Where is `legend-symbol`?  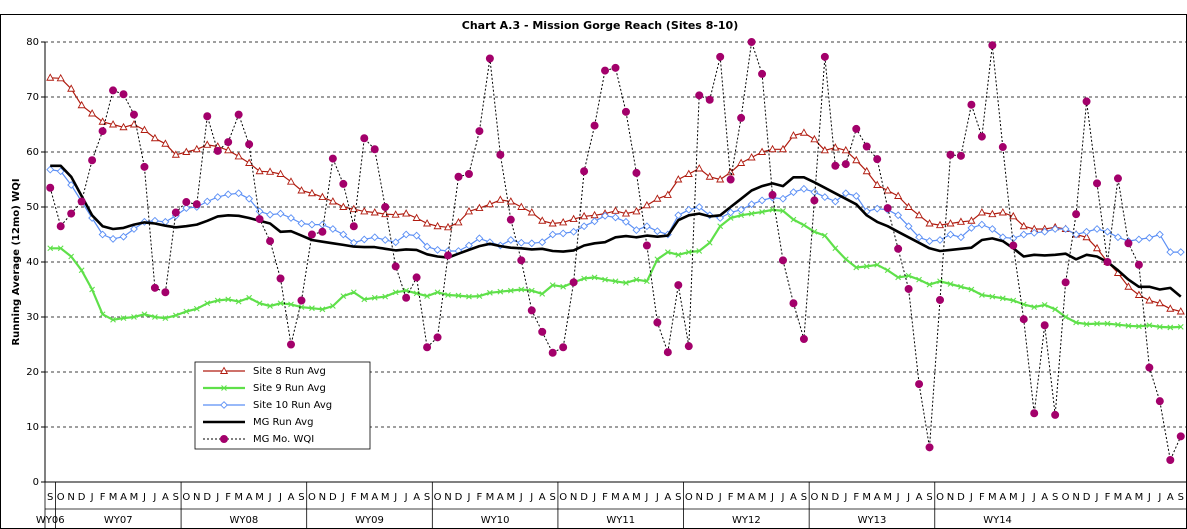 legend-symbol is located at coordinates (224, 439).